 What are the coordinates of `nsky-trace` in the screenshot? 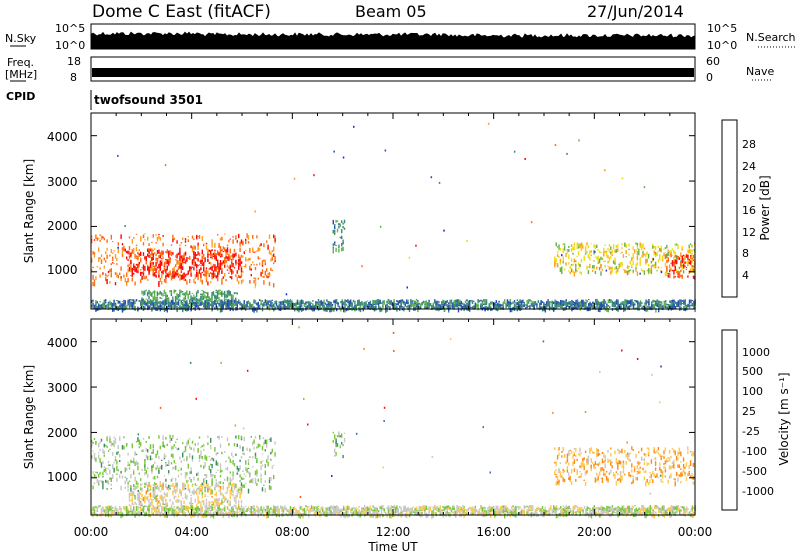 It's located at (393, 40).